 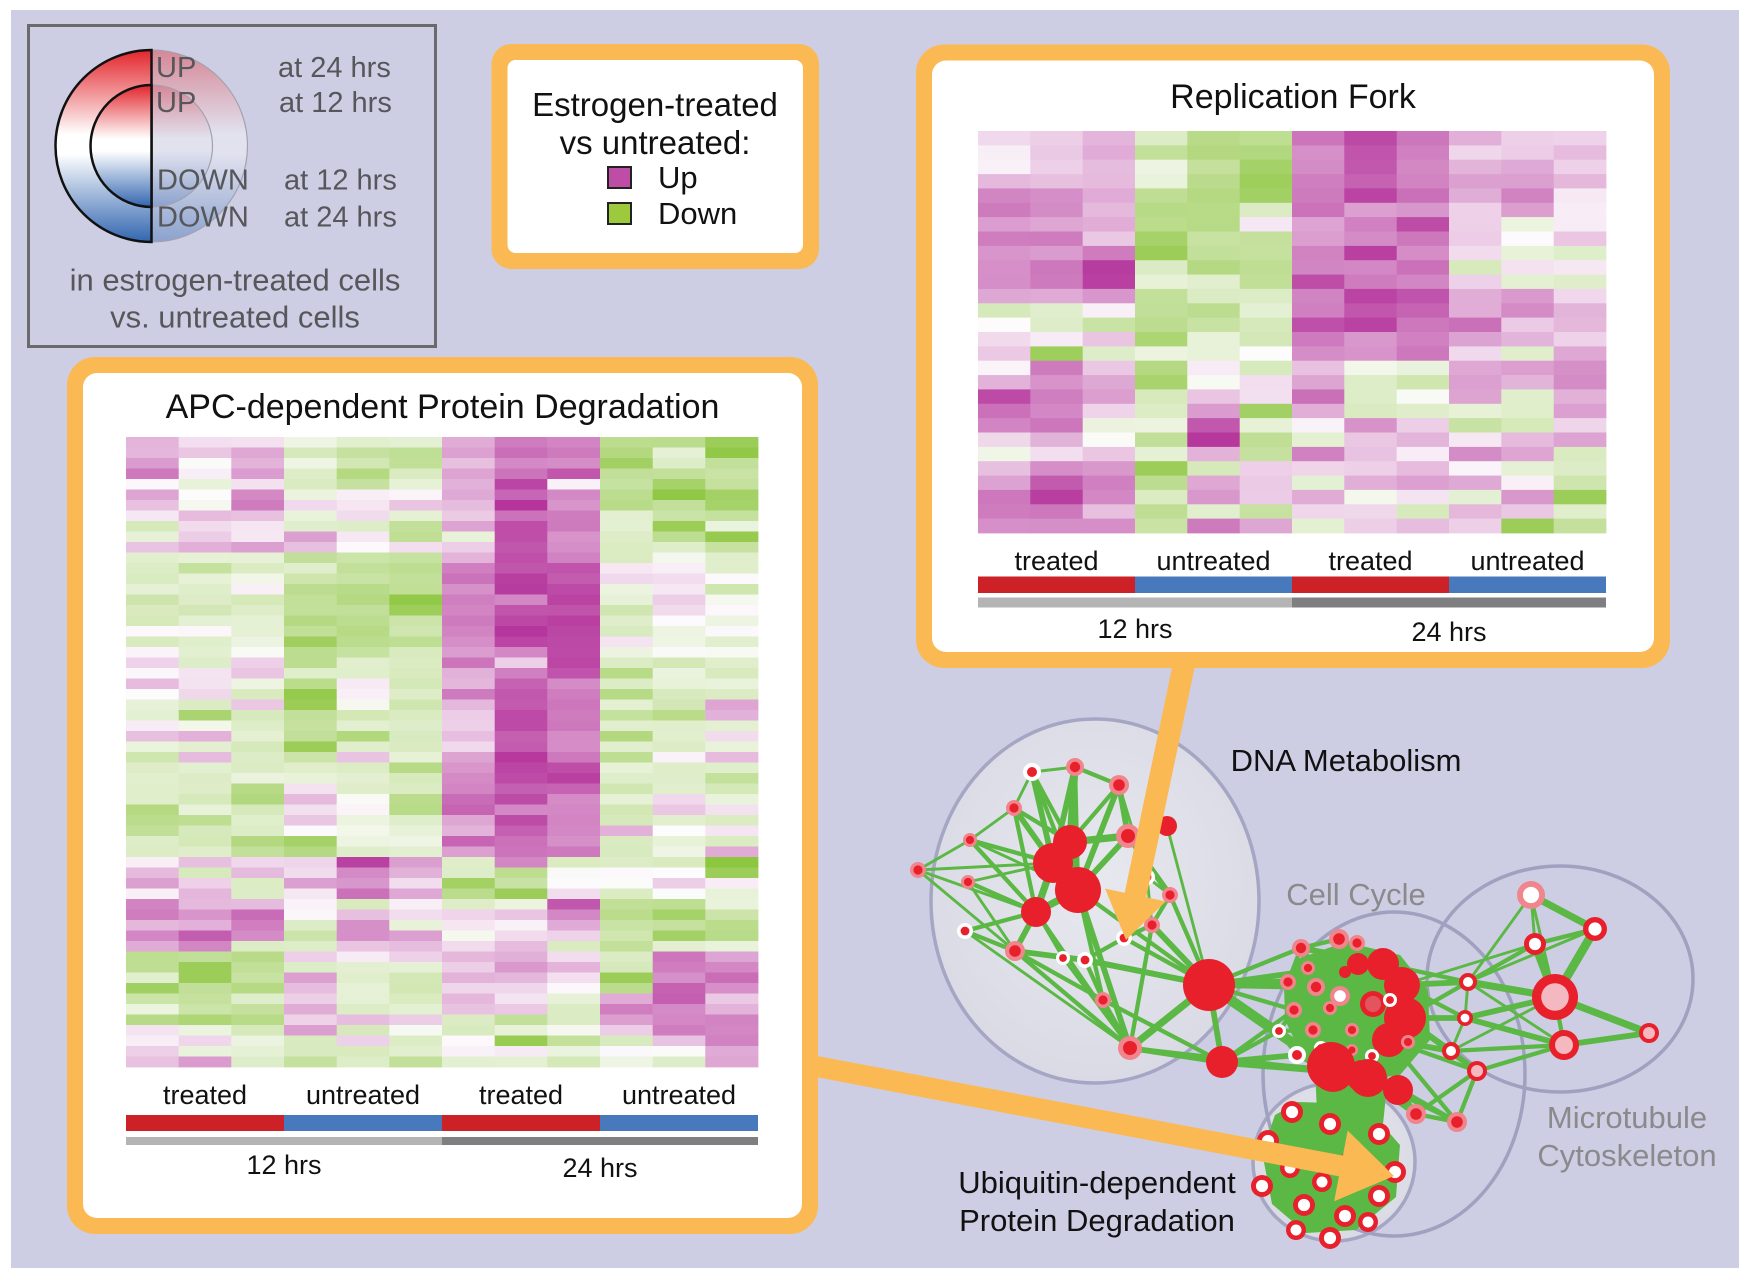 I want to click on svg-text: Cell Cycle, so click(x=1356, y=894).